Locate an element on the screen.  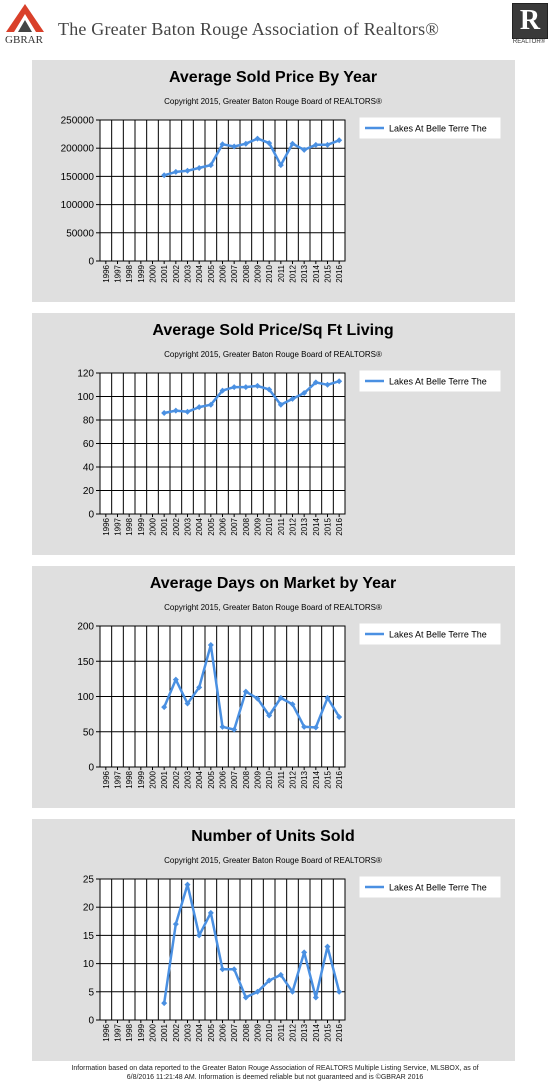
realtor-logo-icon: R is located at coordinates (530, 21).